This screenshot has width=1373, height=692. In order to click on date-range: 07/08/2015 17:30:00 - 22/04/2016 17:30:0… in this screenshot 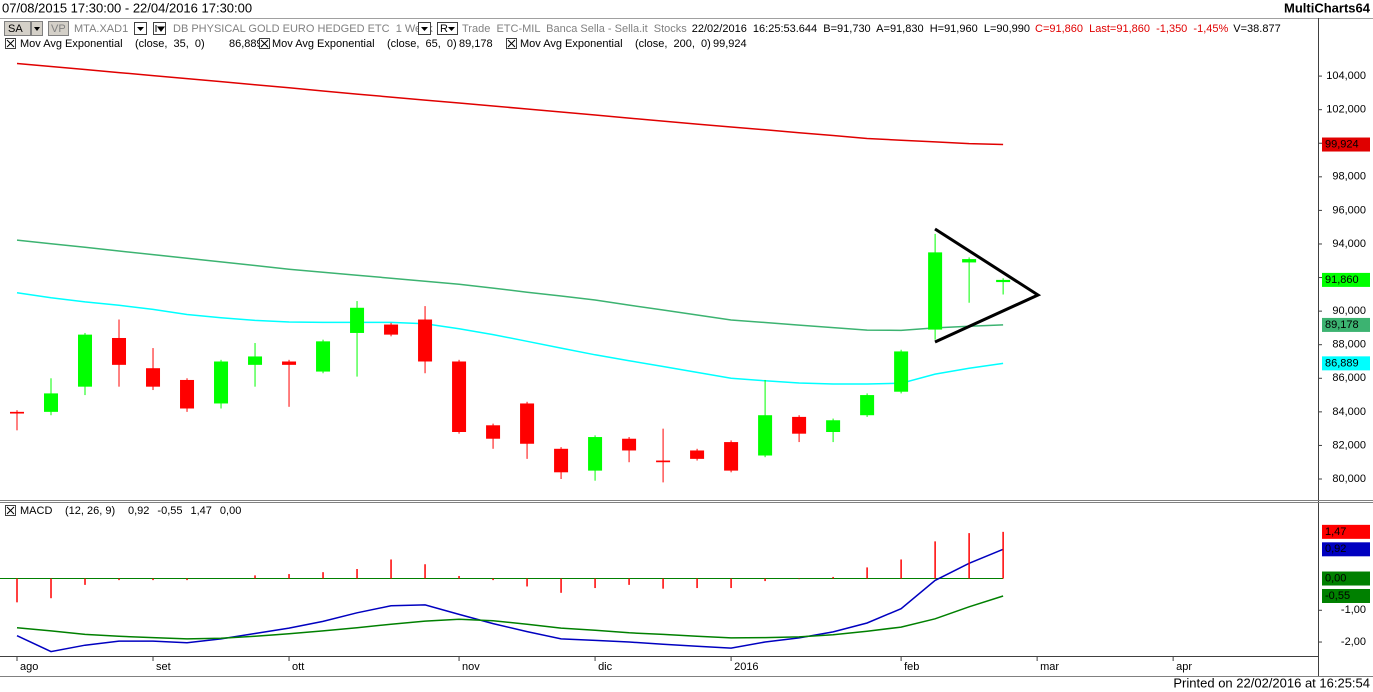, I will do `click(127, 7)`.